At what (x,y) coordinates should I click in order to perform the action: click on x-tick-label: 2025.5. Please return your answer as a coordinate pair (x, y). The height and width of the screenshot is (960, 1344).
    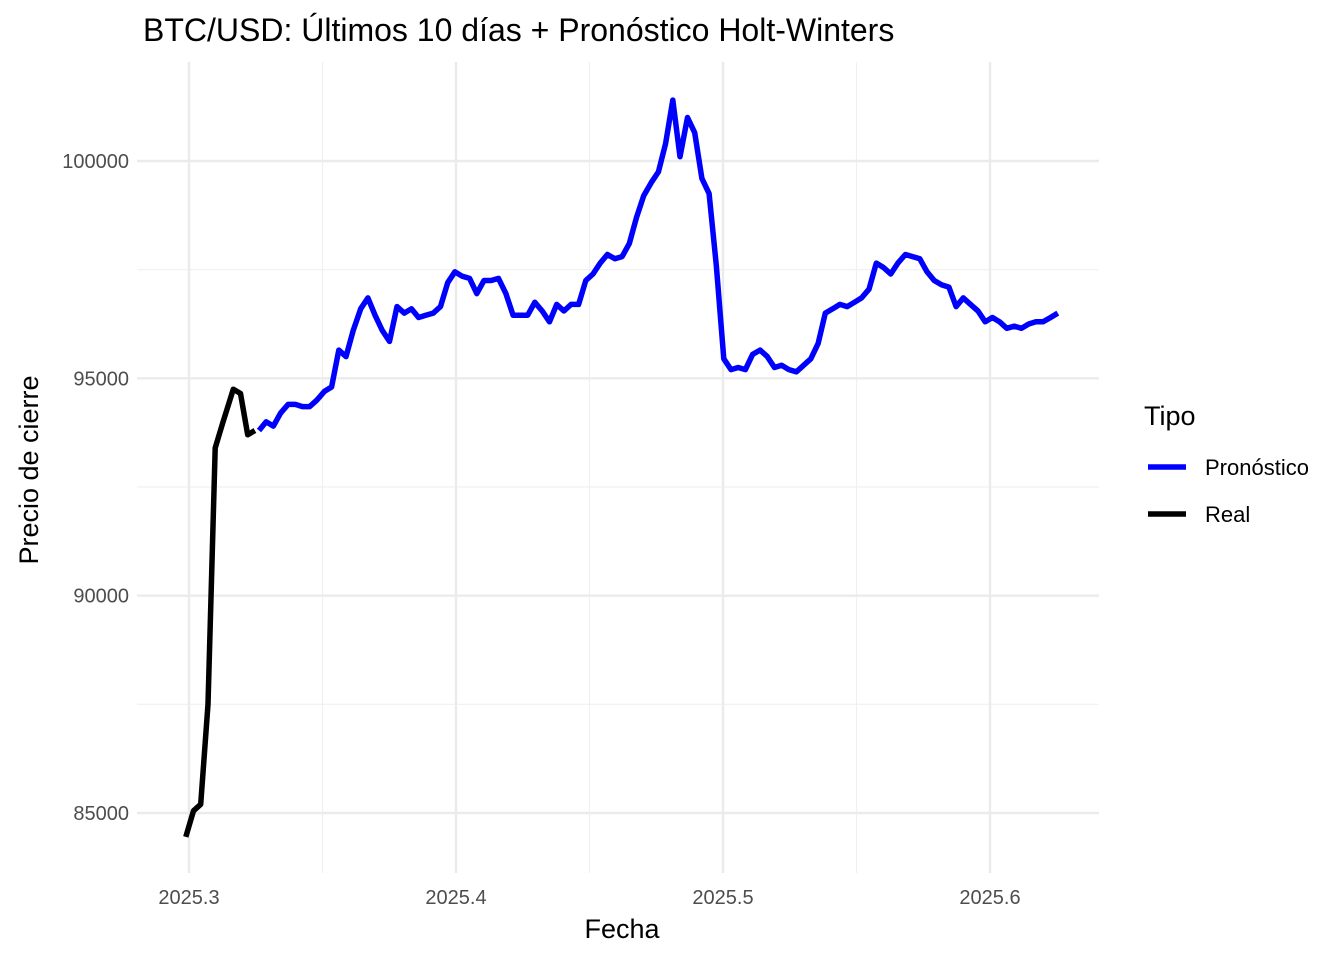
    Looking at the image, I should click on (722, 898).